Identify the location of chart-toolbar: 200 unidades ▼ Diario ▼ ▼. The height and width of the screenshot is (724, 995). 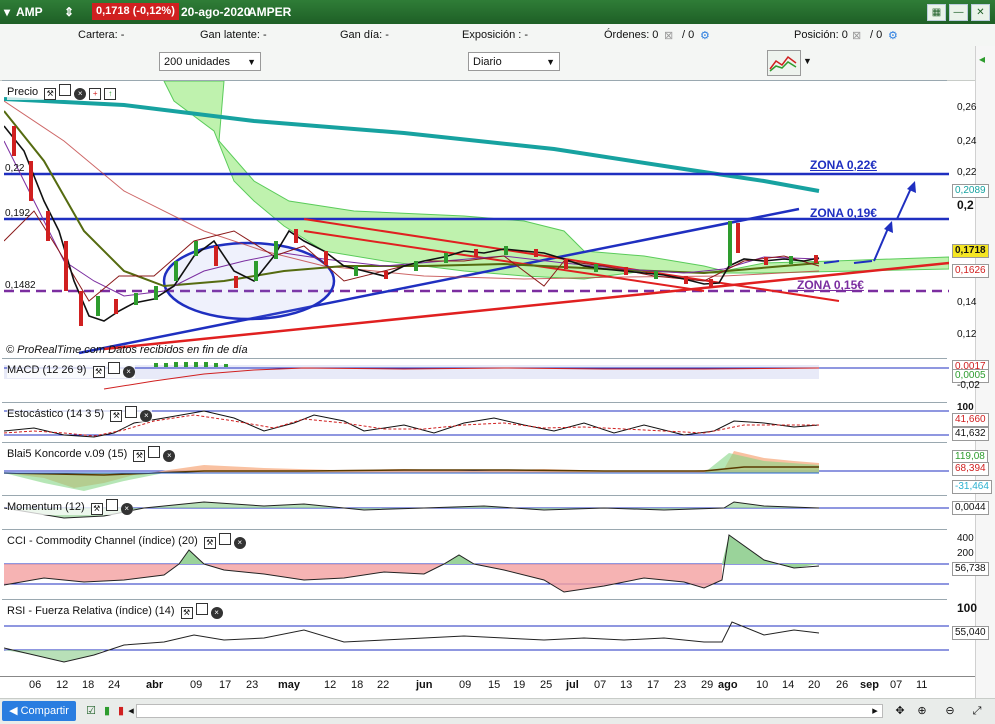
(497, 63).